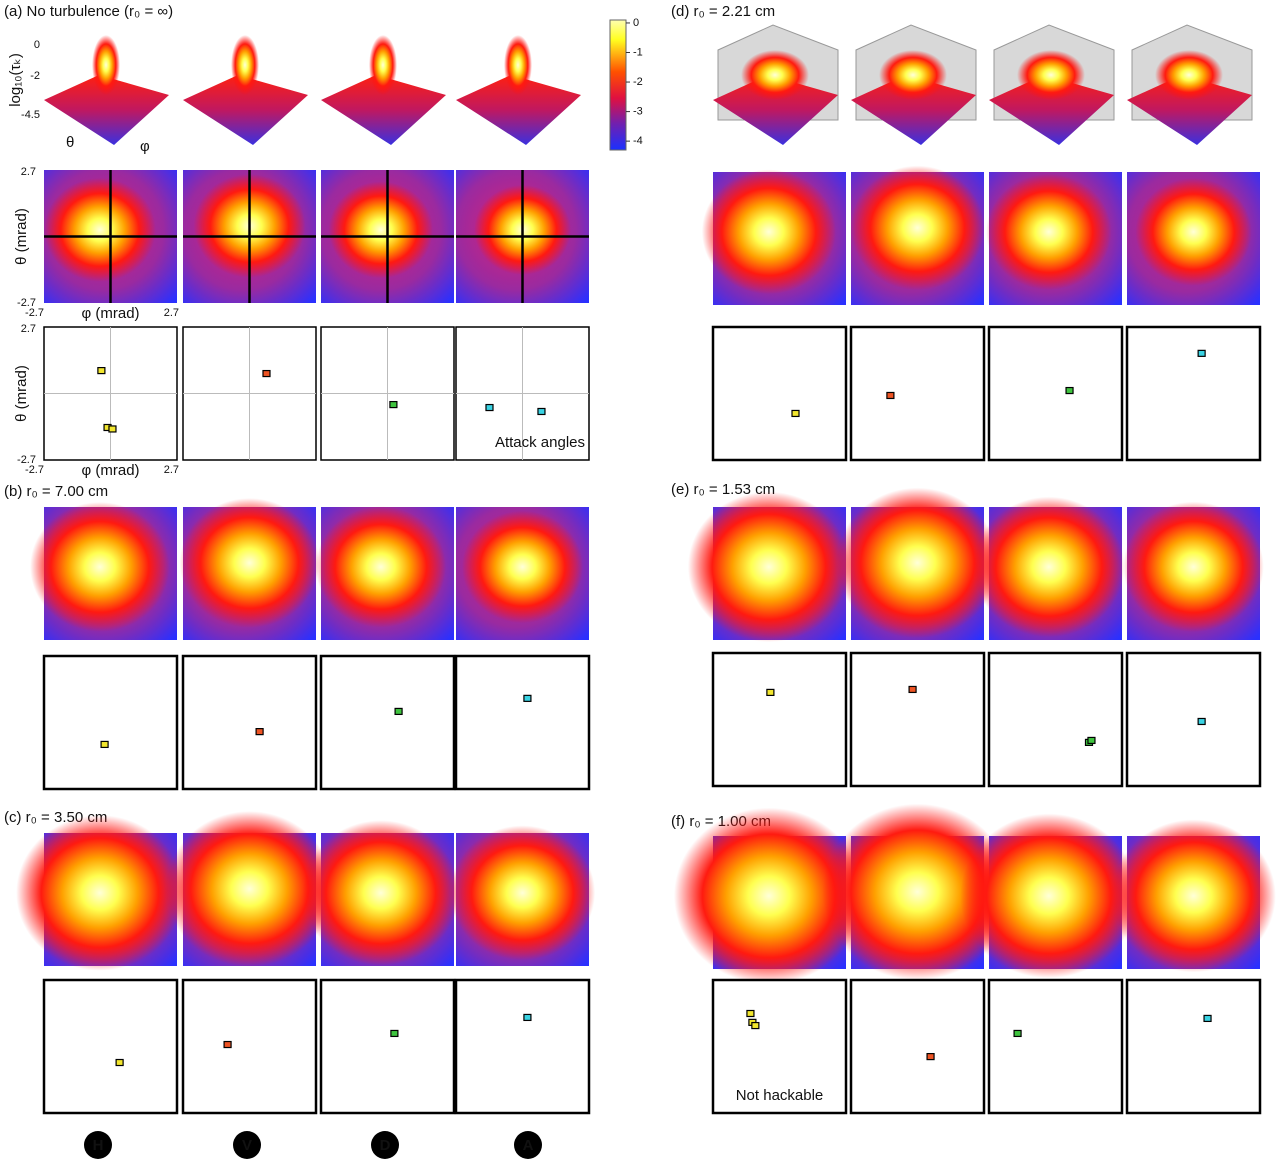  Describe the element at coordinates (636, 23) in the screenshot. I see `colorbar-tick-label: 0` at that location.